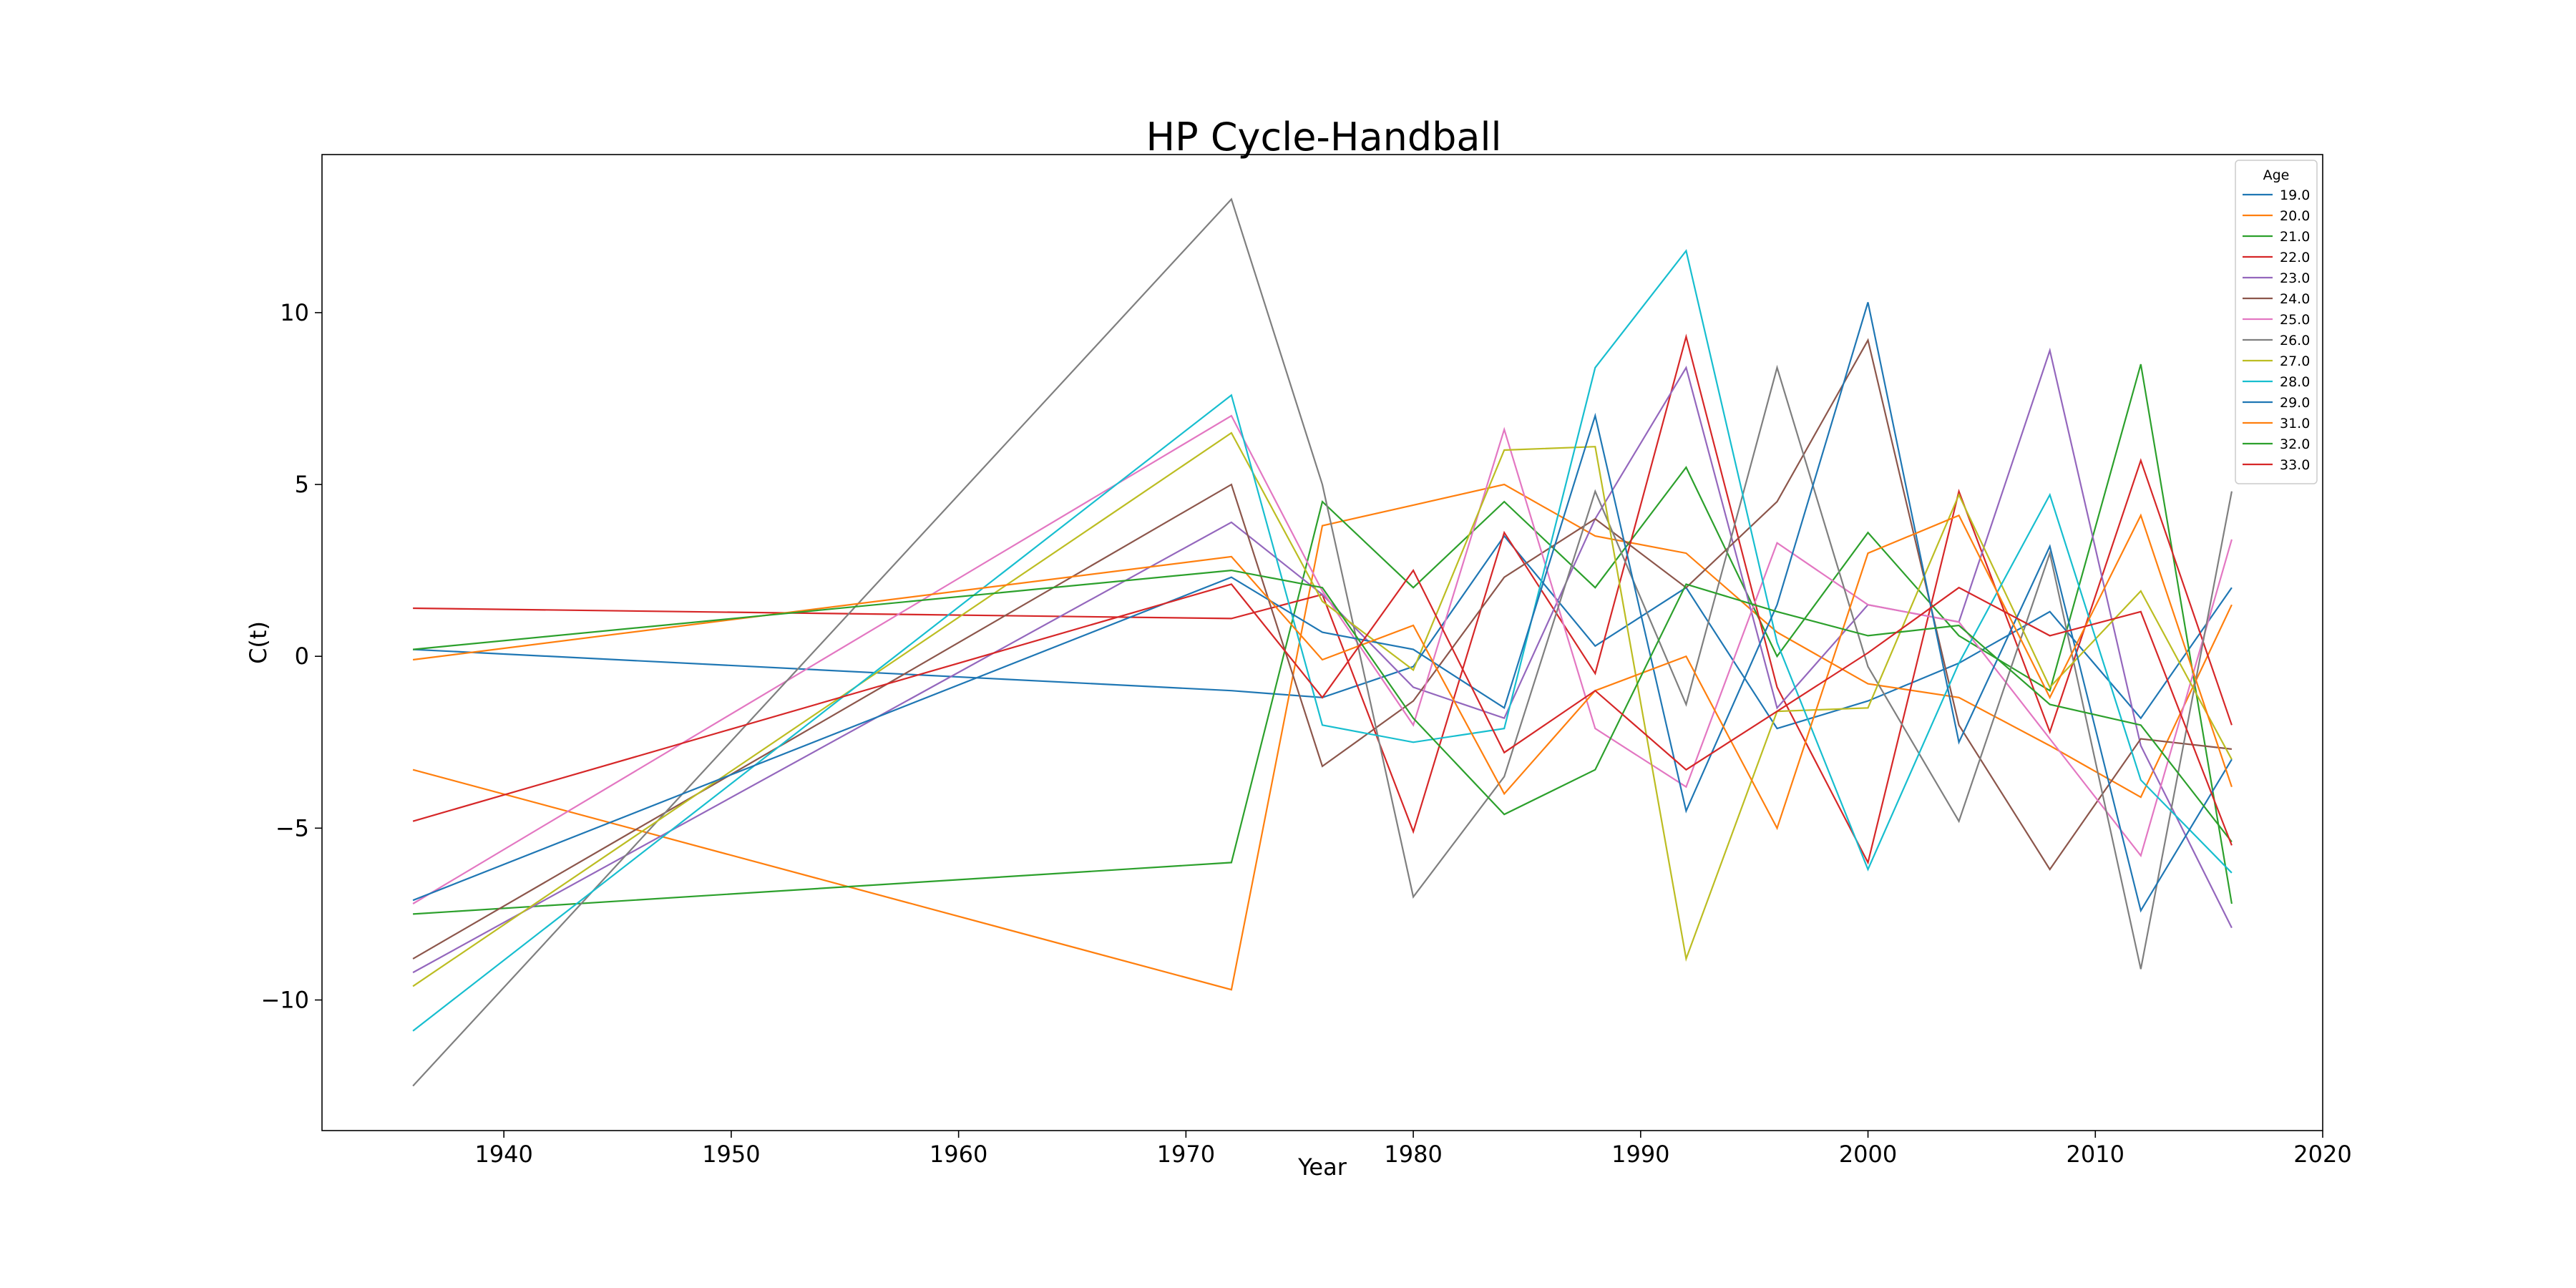  I want to click on legend-label: 31.0, so click(2295, 423).